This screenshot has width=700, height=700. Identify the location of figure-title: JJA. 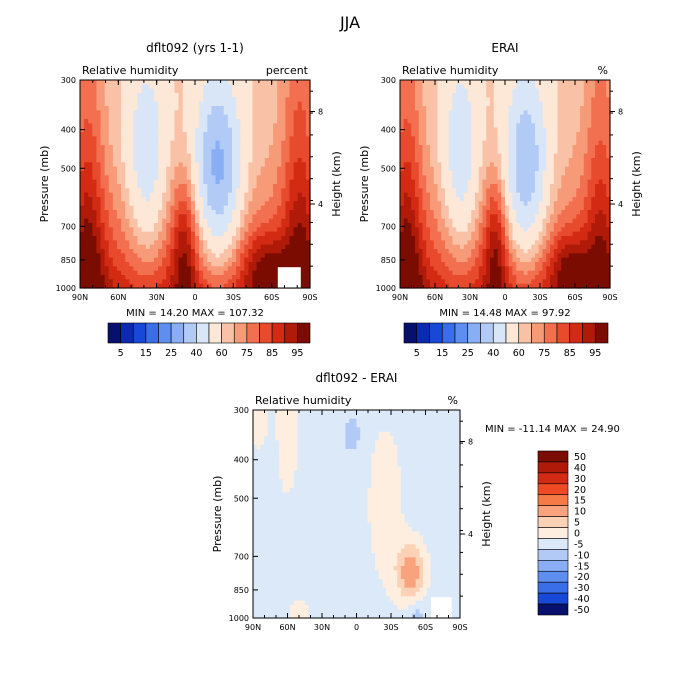
(349, 22).